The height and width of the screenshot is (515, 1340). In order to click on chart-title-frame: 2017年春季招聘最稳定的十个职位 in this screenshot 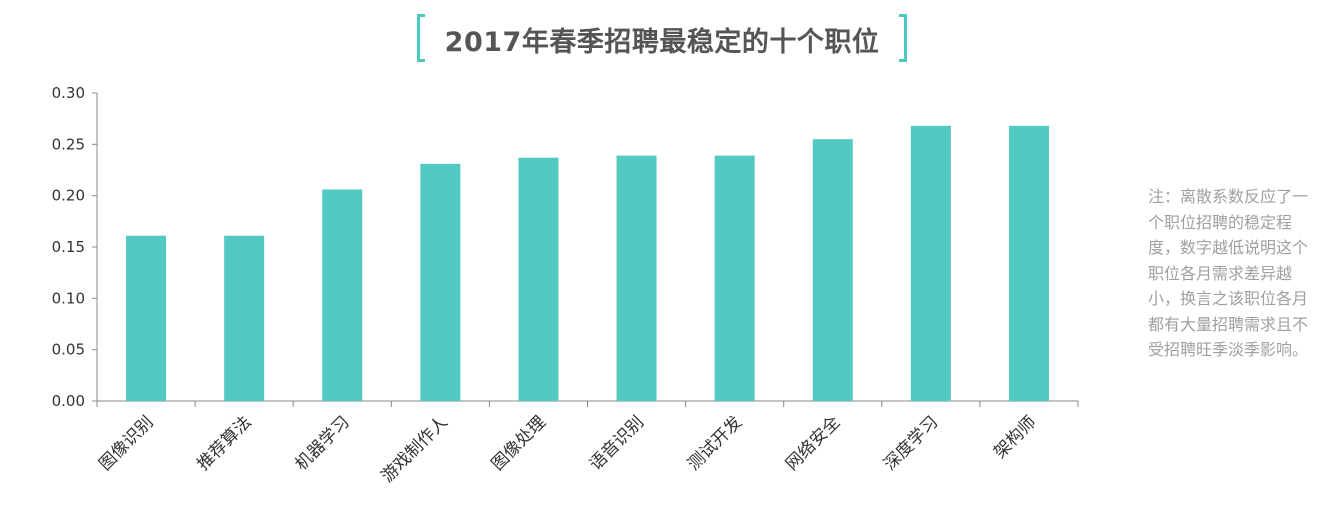, I will do `click(662, 38)`.